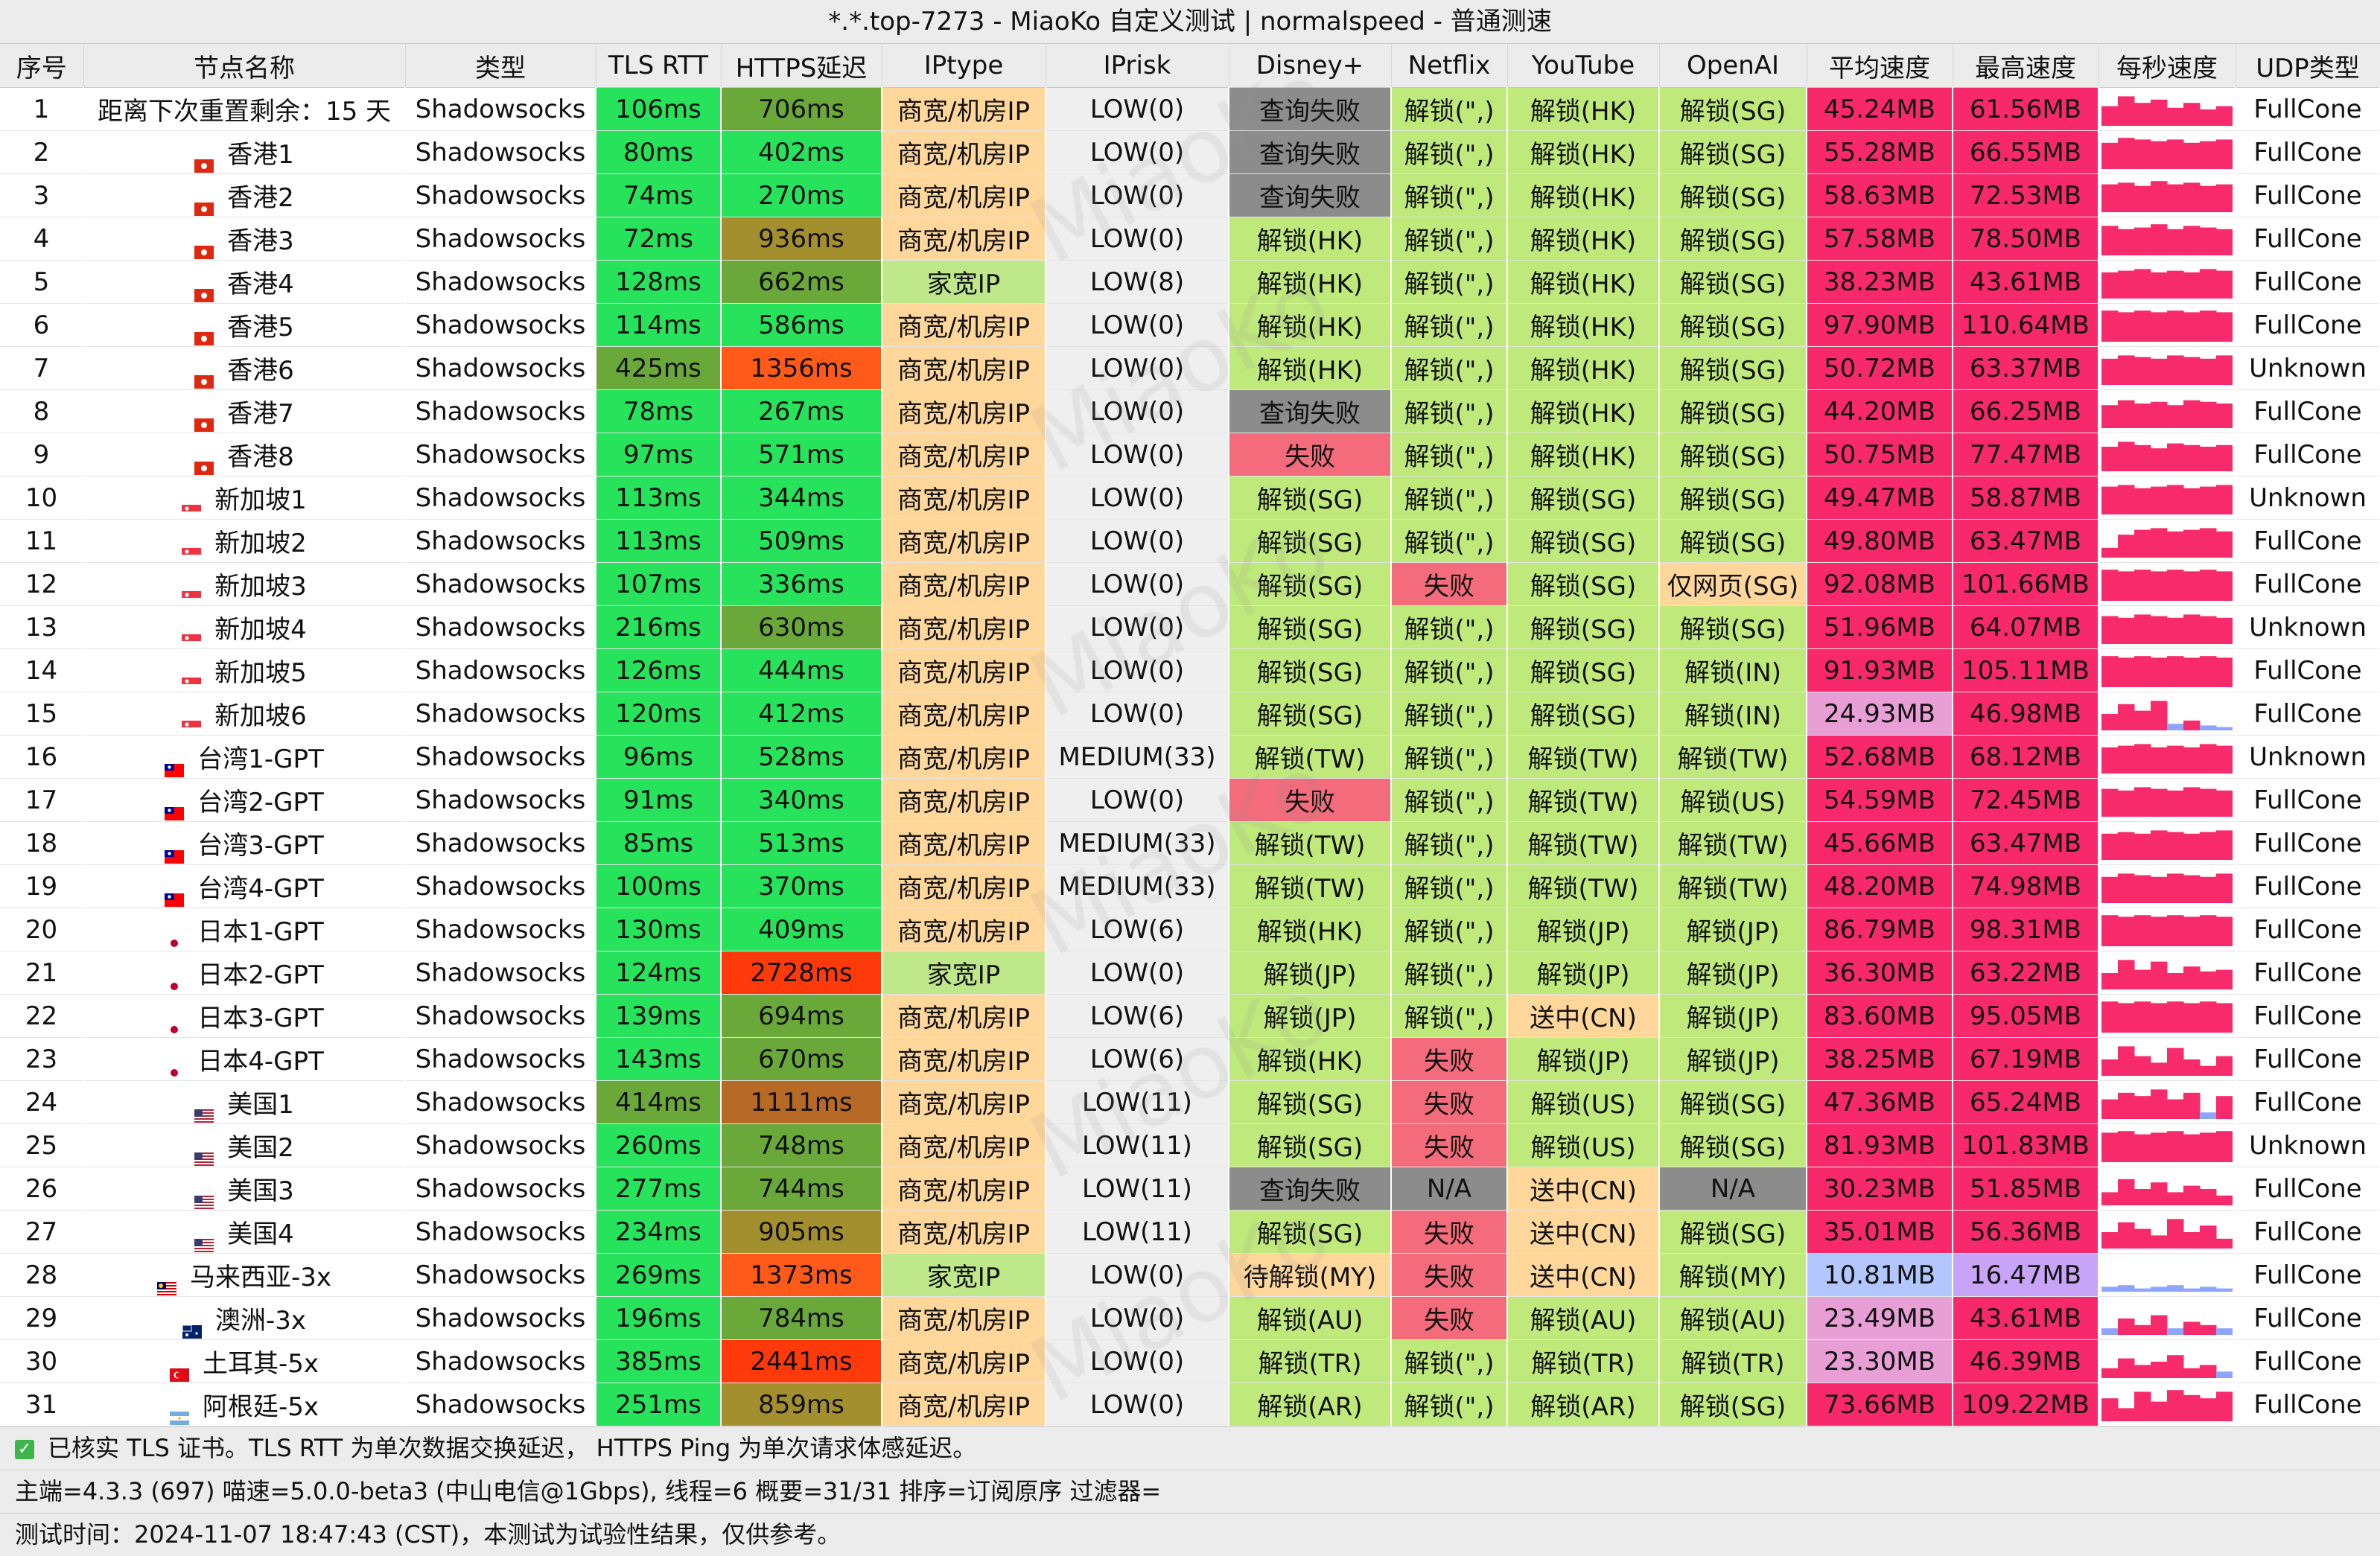  Describe the element at coordinates (2026, 1059) in the screenshot. I see `cell-max-speed: 67.19MB` at that location.